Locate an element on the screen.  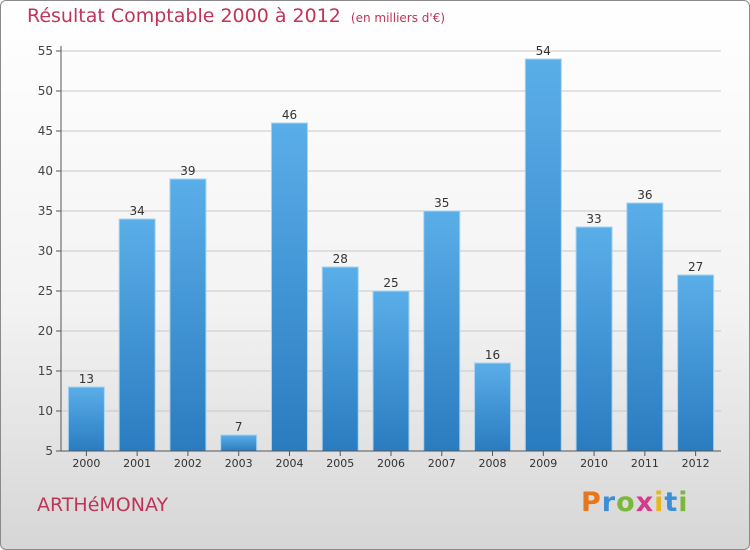
bar-value-label: 13 is located at coordinates (86, 379).